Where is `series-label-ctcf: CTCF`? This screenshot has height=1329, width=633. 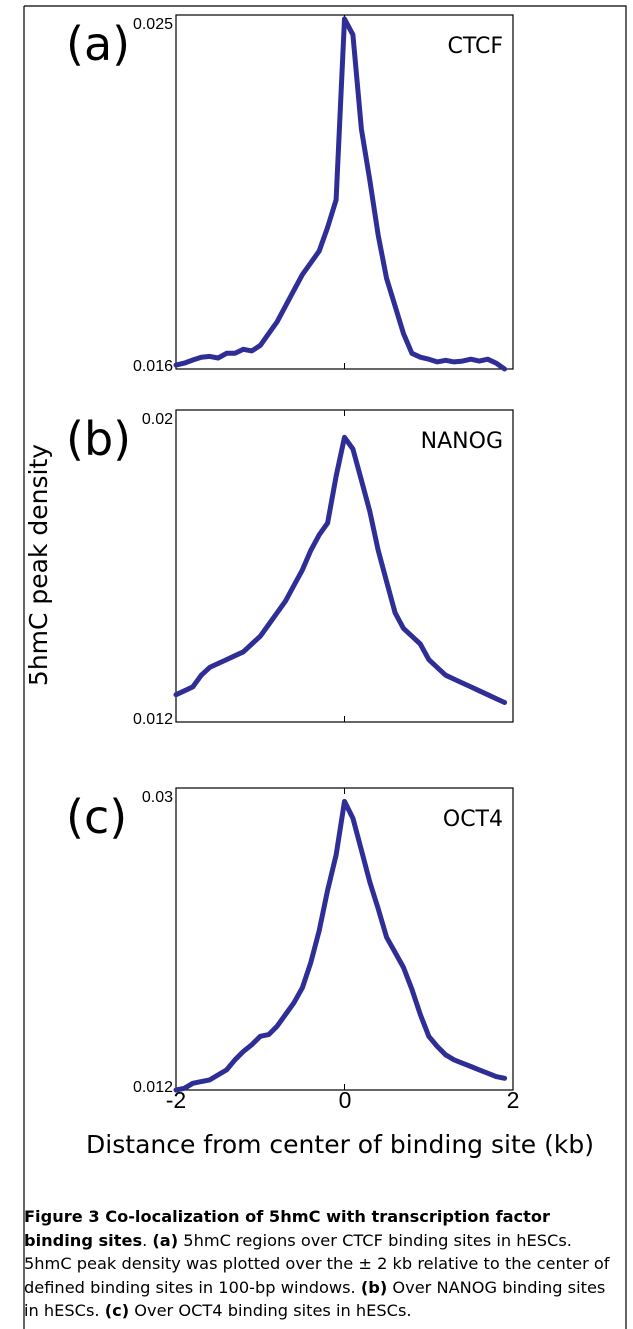 series-label-ctcf: CTCF is located at coordinates (475, 46).